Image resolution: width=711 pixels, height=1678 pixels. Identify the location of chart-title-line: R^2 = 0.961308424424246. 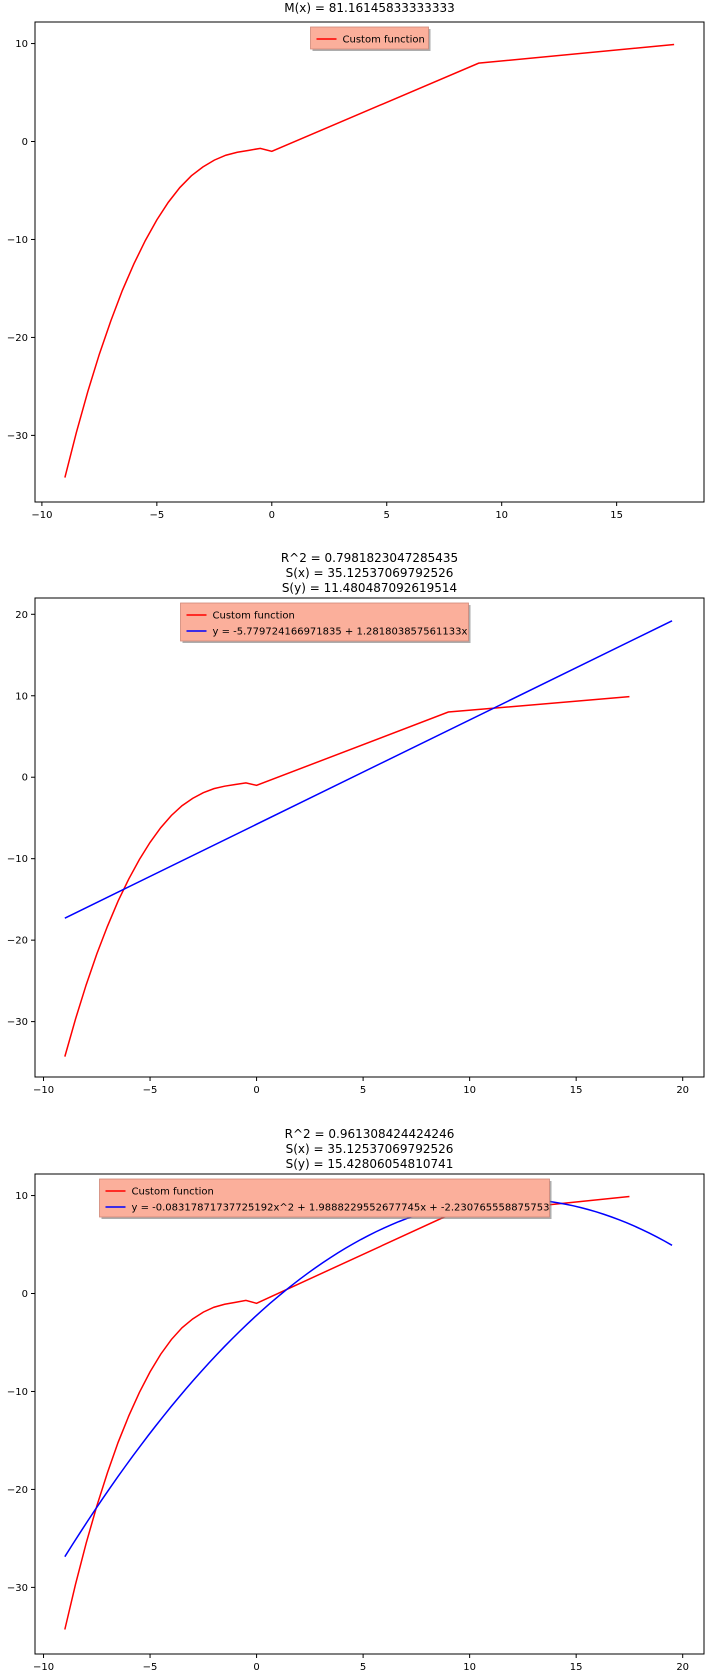
(370, 1134).